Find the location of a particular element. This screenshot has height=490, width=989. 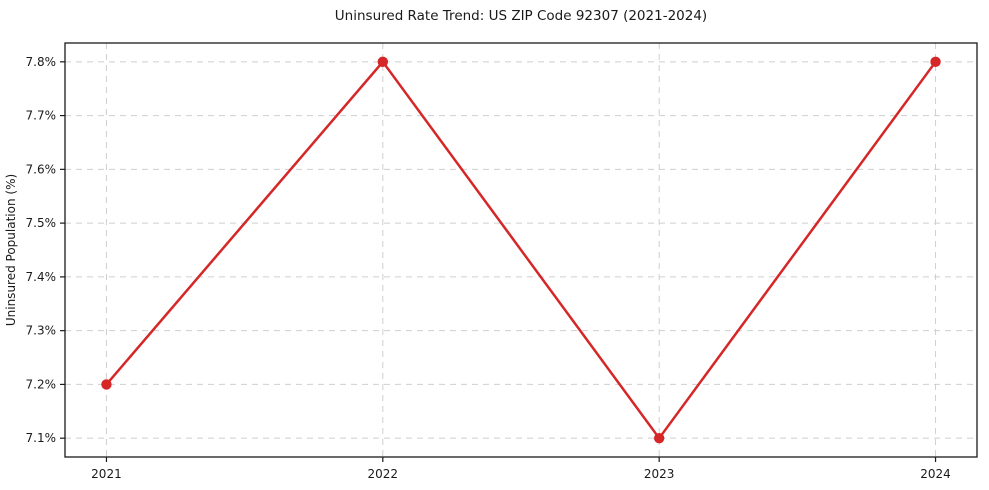

x-tick-label: 2023 is located at coordinates (659, 474).